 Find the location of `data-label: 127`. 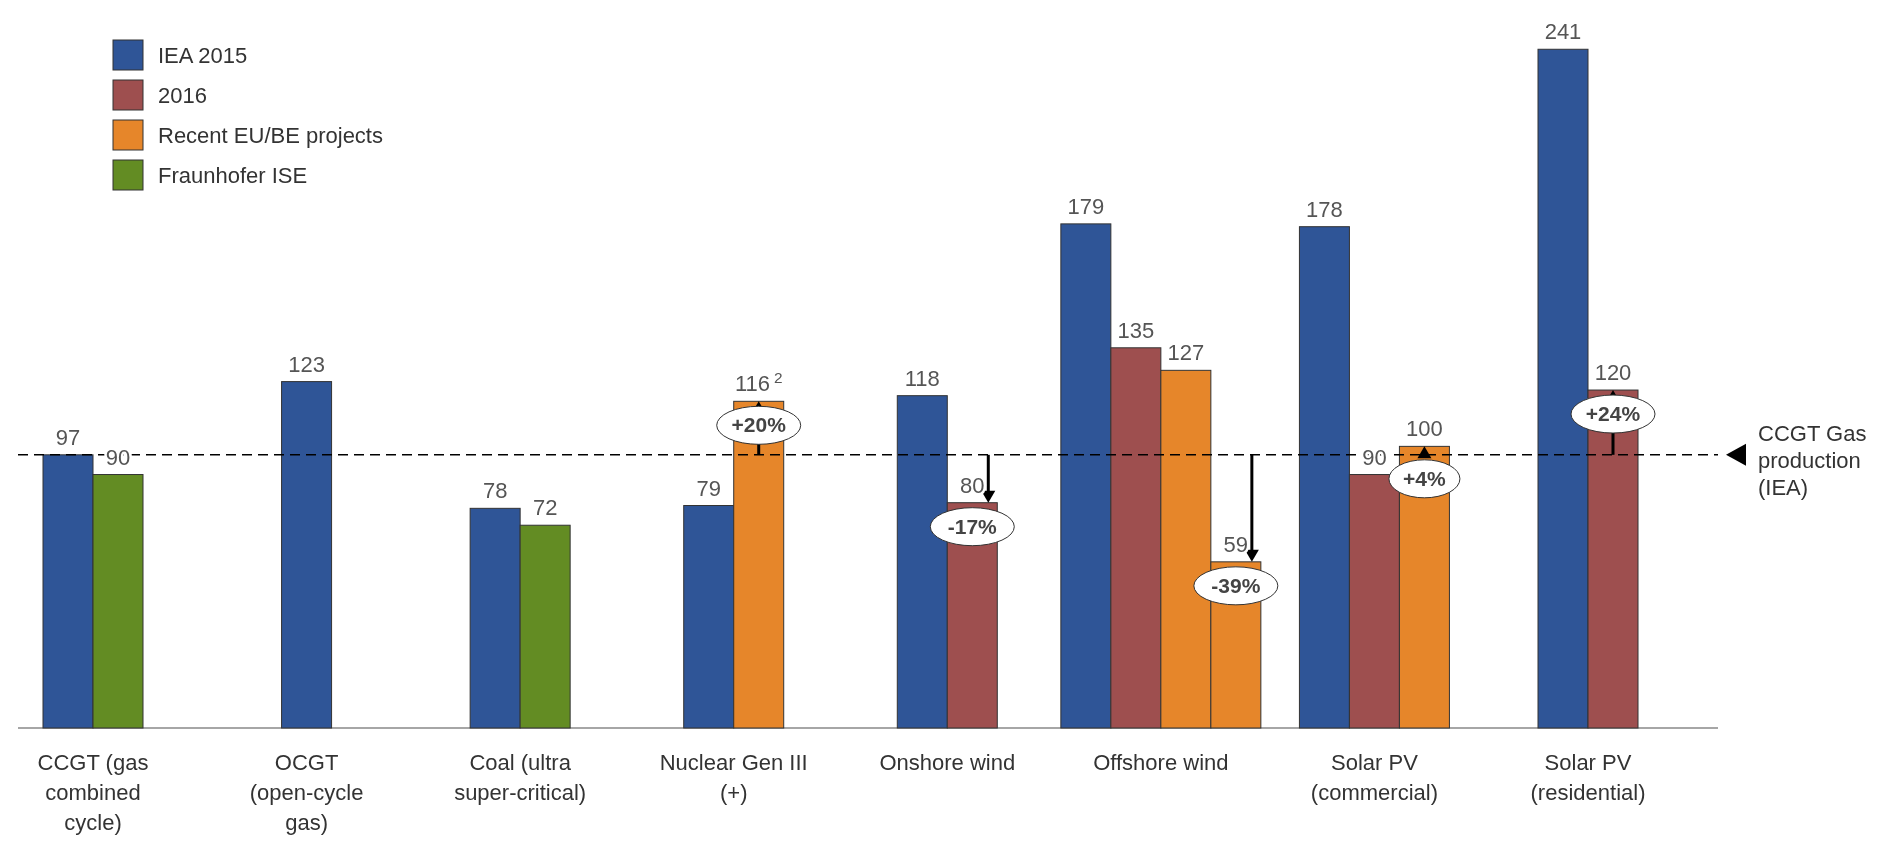

data-label: 127 is located at coordinates (1186, 353).